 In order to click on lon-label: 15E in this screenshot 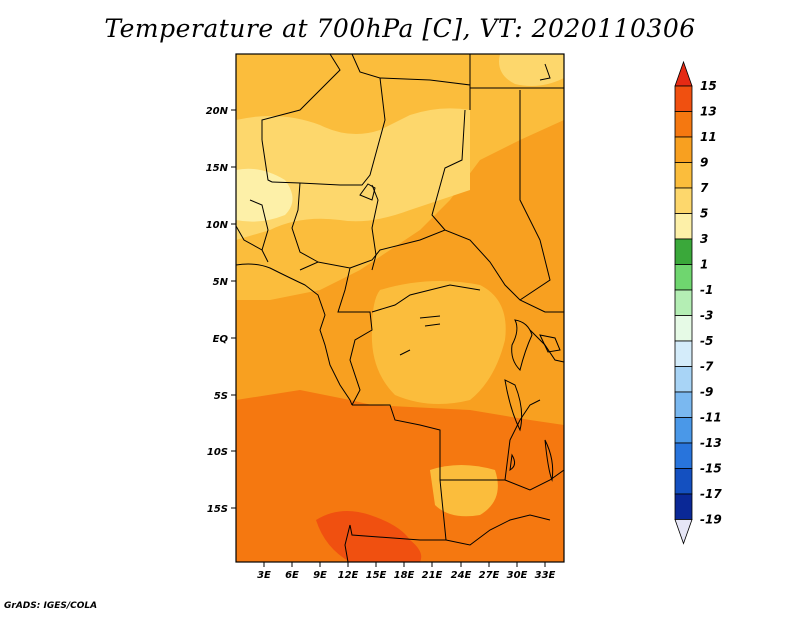, I will do `click(376, 575)`.